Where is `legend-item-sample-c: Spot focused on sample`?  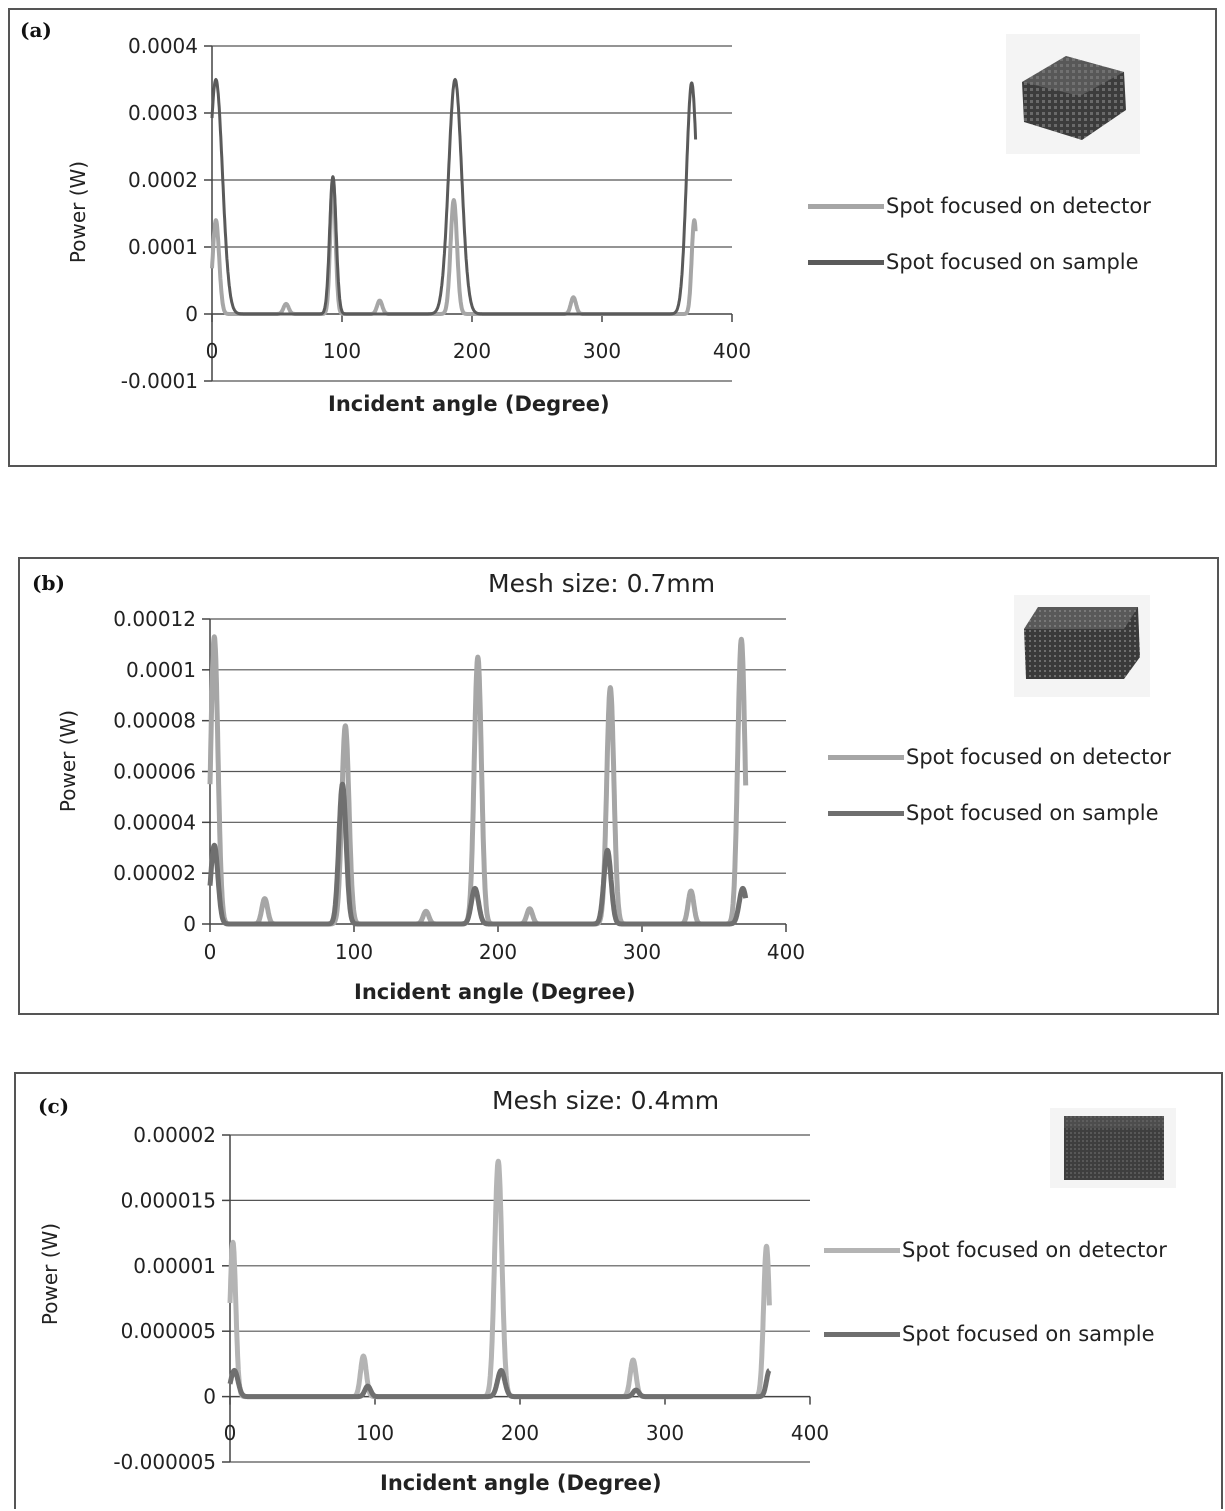
legend-item-sample-c: Spot focused on sample is located at coordinates (995, 1335).